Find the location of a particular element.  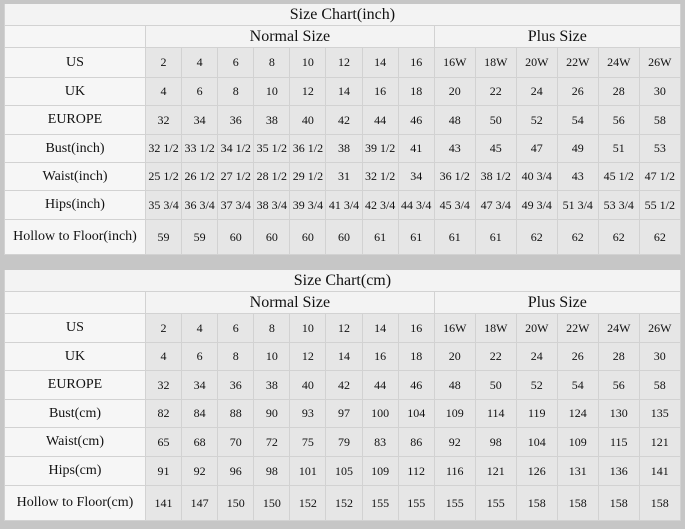

size-value: 121 is located at coordinates (495, 471).